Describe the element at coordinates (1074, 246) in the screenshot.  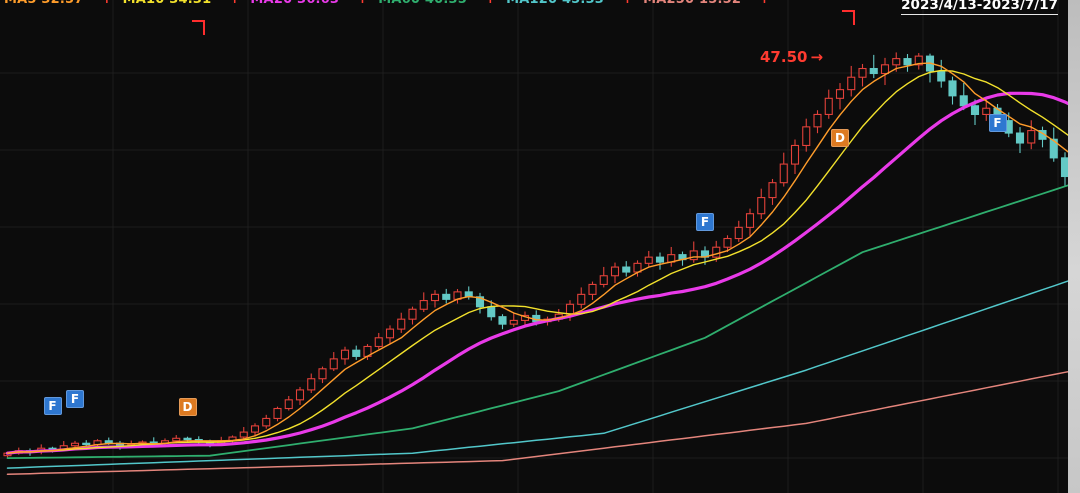
I see `window-edge-strip` at that location.